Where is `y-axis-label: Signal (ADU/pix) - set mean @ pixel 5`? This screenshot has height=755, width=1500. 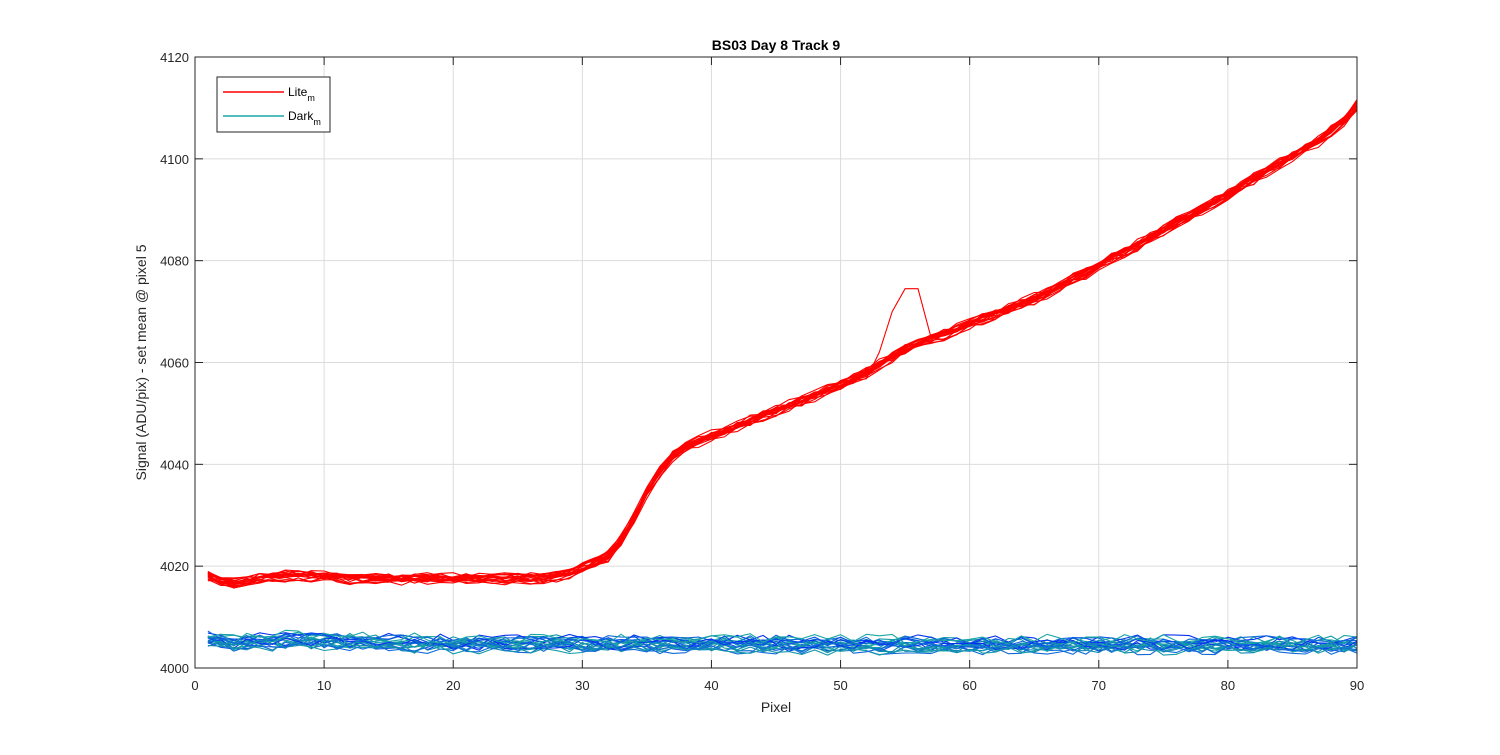
y-axis-label: Signal (ADU/pix) - set mean @ pixel 5 is located at coordinates (141, 362).